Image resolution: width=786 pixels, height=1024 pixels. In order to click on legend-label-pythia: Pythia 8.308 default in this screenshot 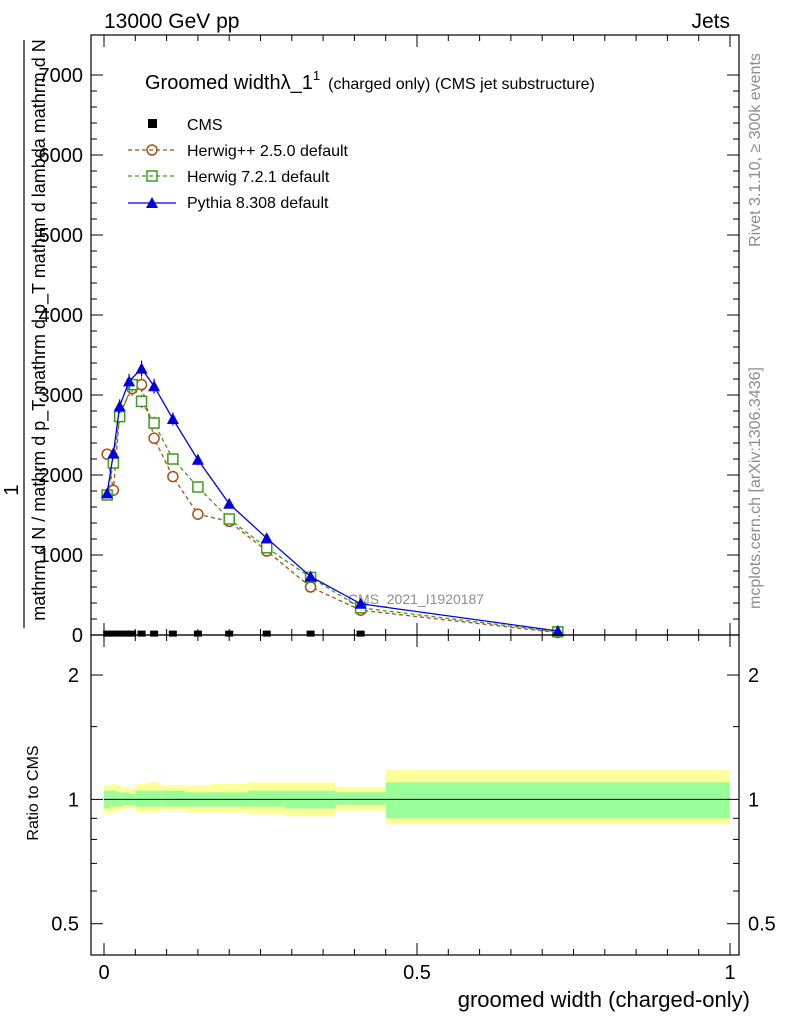, I will do `click(258, 203)`.